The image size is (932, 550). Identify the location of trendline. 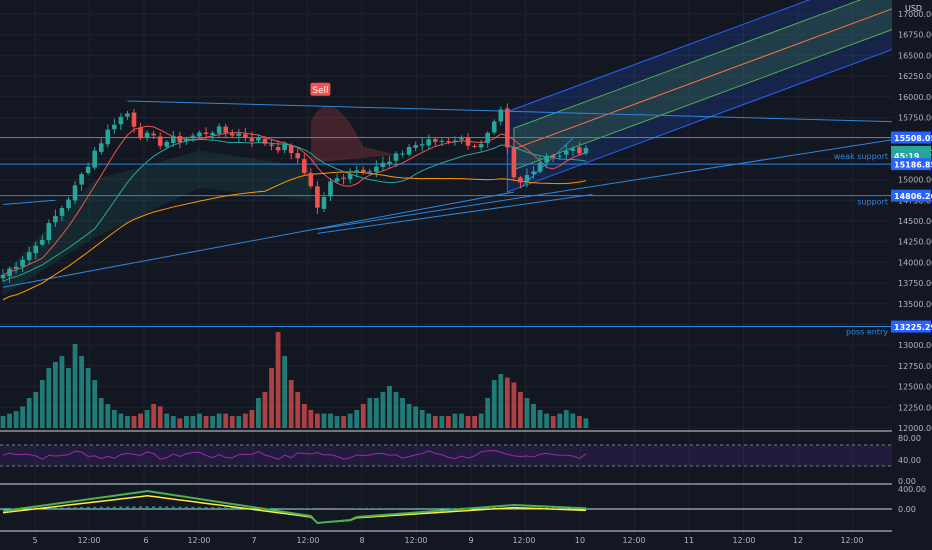
(510, 111).